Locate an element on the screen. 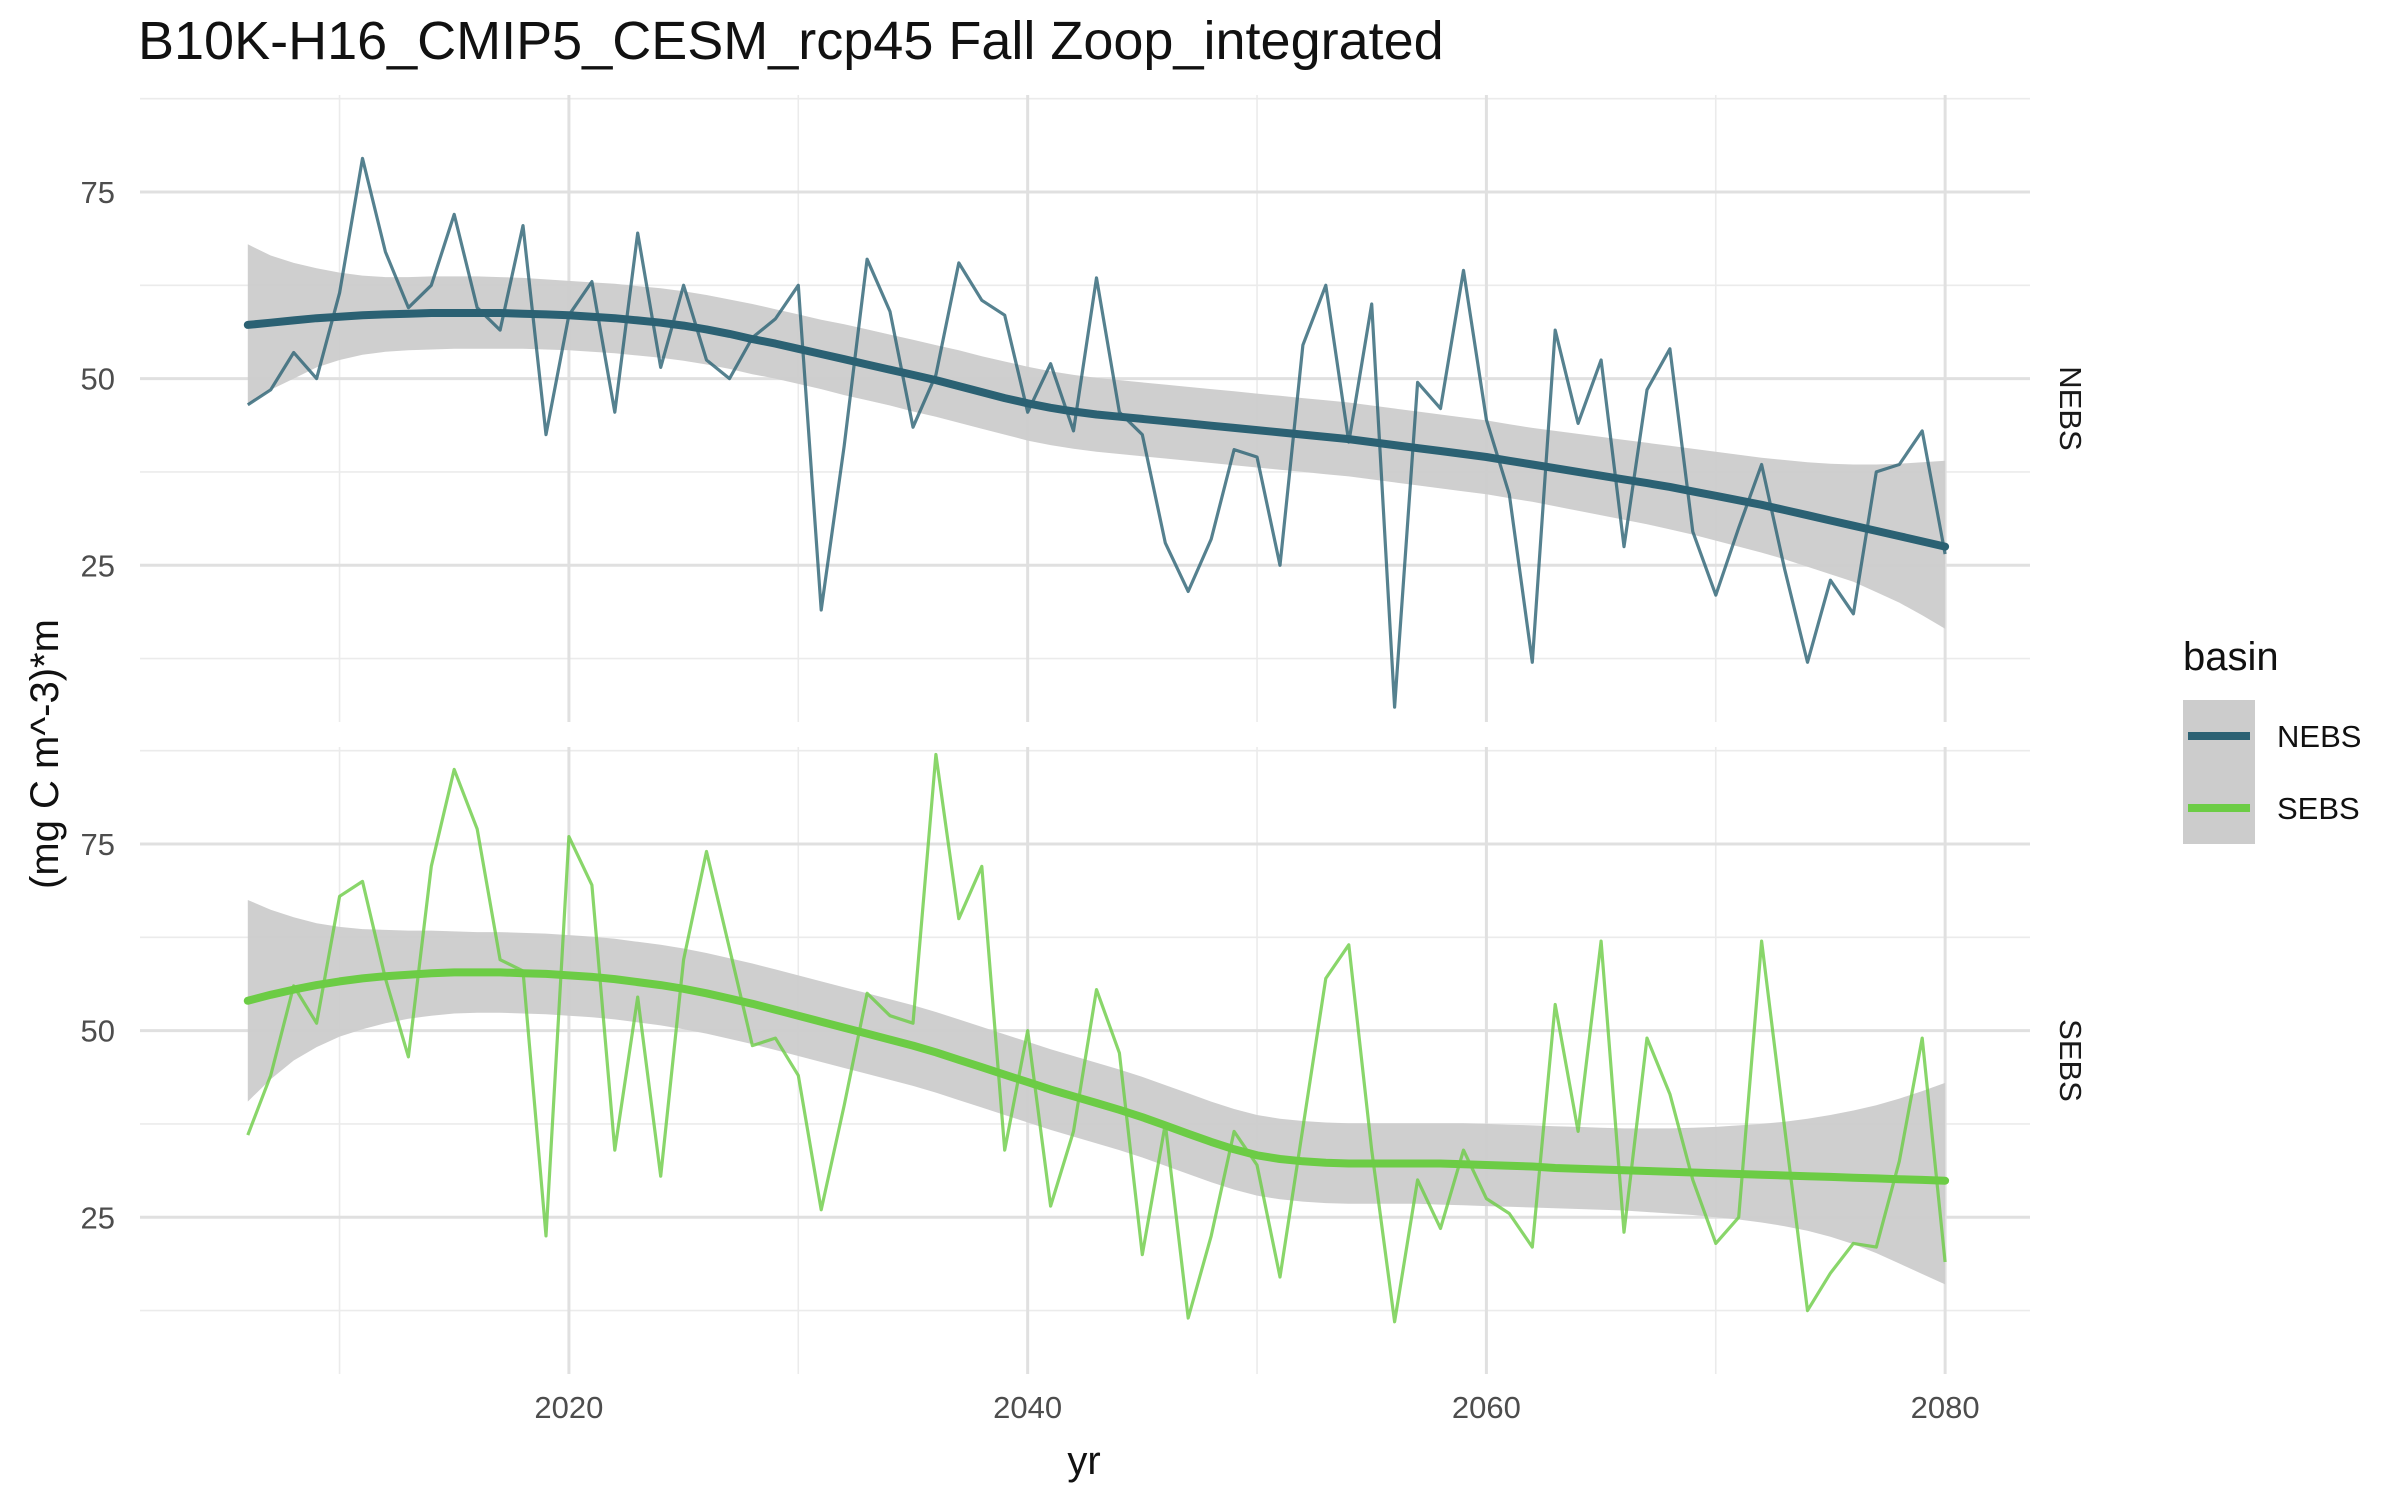 The width and height of the screenshot is (2400, 1500). trend-line-sebs is located at coordinates (1096, 1076).